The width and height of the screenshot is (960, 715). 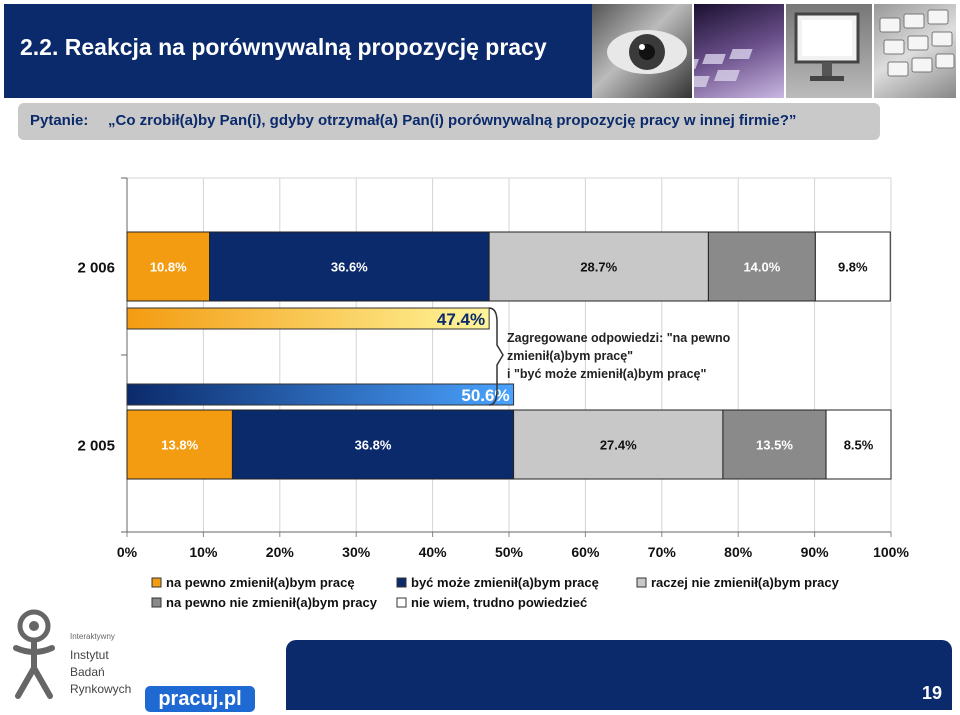 I want to click on data-label: 36.6%, so click(x=349, y=267).